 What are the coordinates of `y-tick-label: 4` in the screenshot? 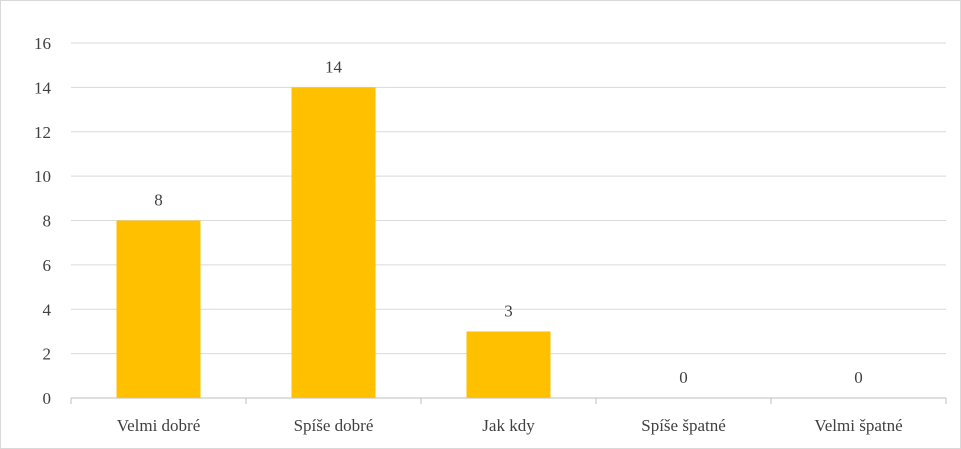 It's located at (47, 309).